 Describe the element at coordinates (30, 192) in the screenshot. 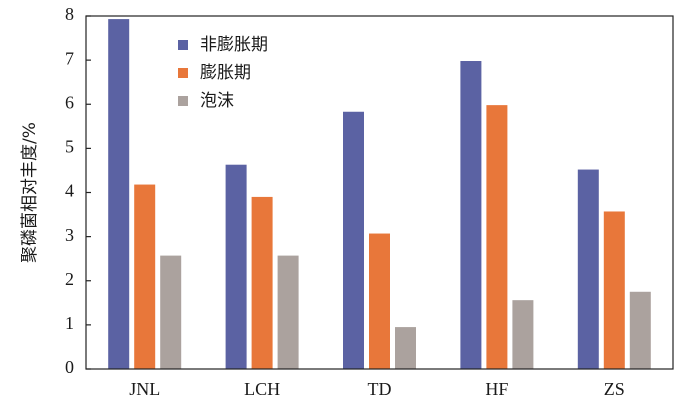

I see `y-axis-title: 聚磷菌相对丰度/%` at that location.